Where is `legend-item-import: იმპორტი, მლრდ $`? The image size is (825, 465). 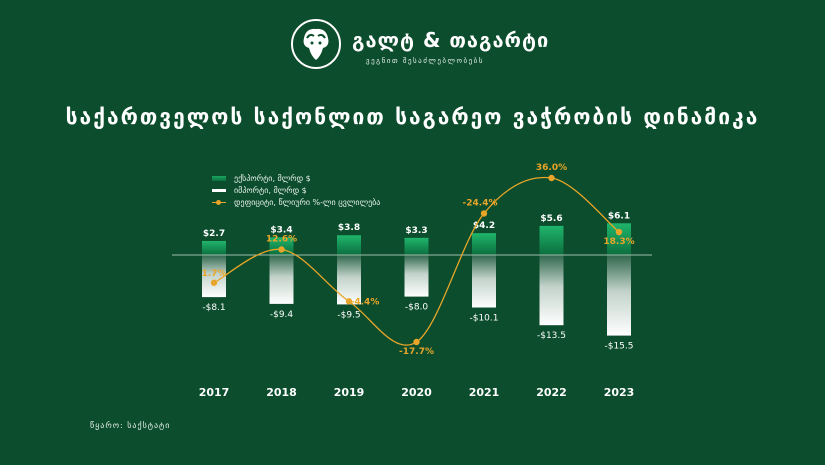 legend-item-import: იმპორტი, მლრდ $ is located at coordinates (327, 190).